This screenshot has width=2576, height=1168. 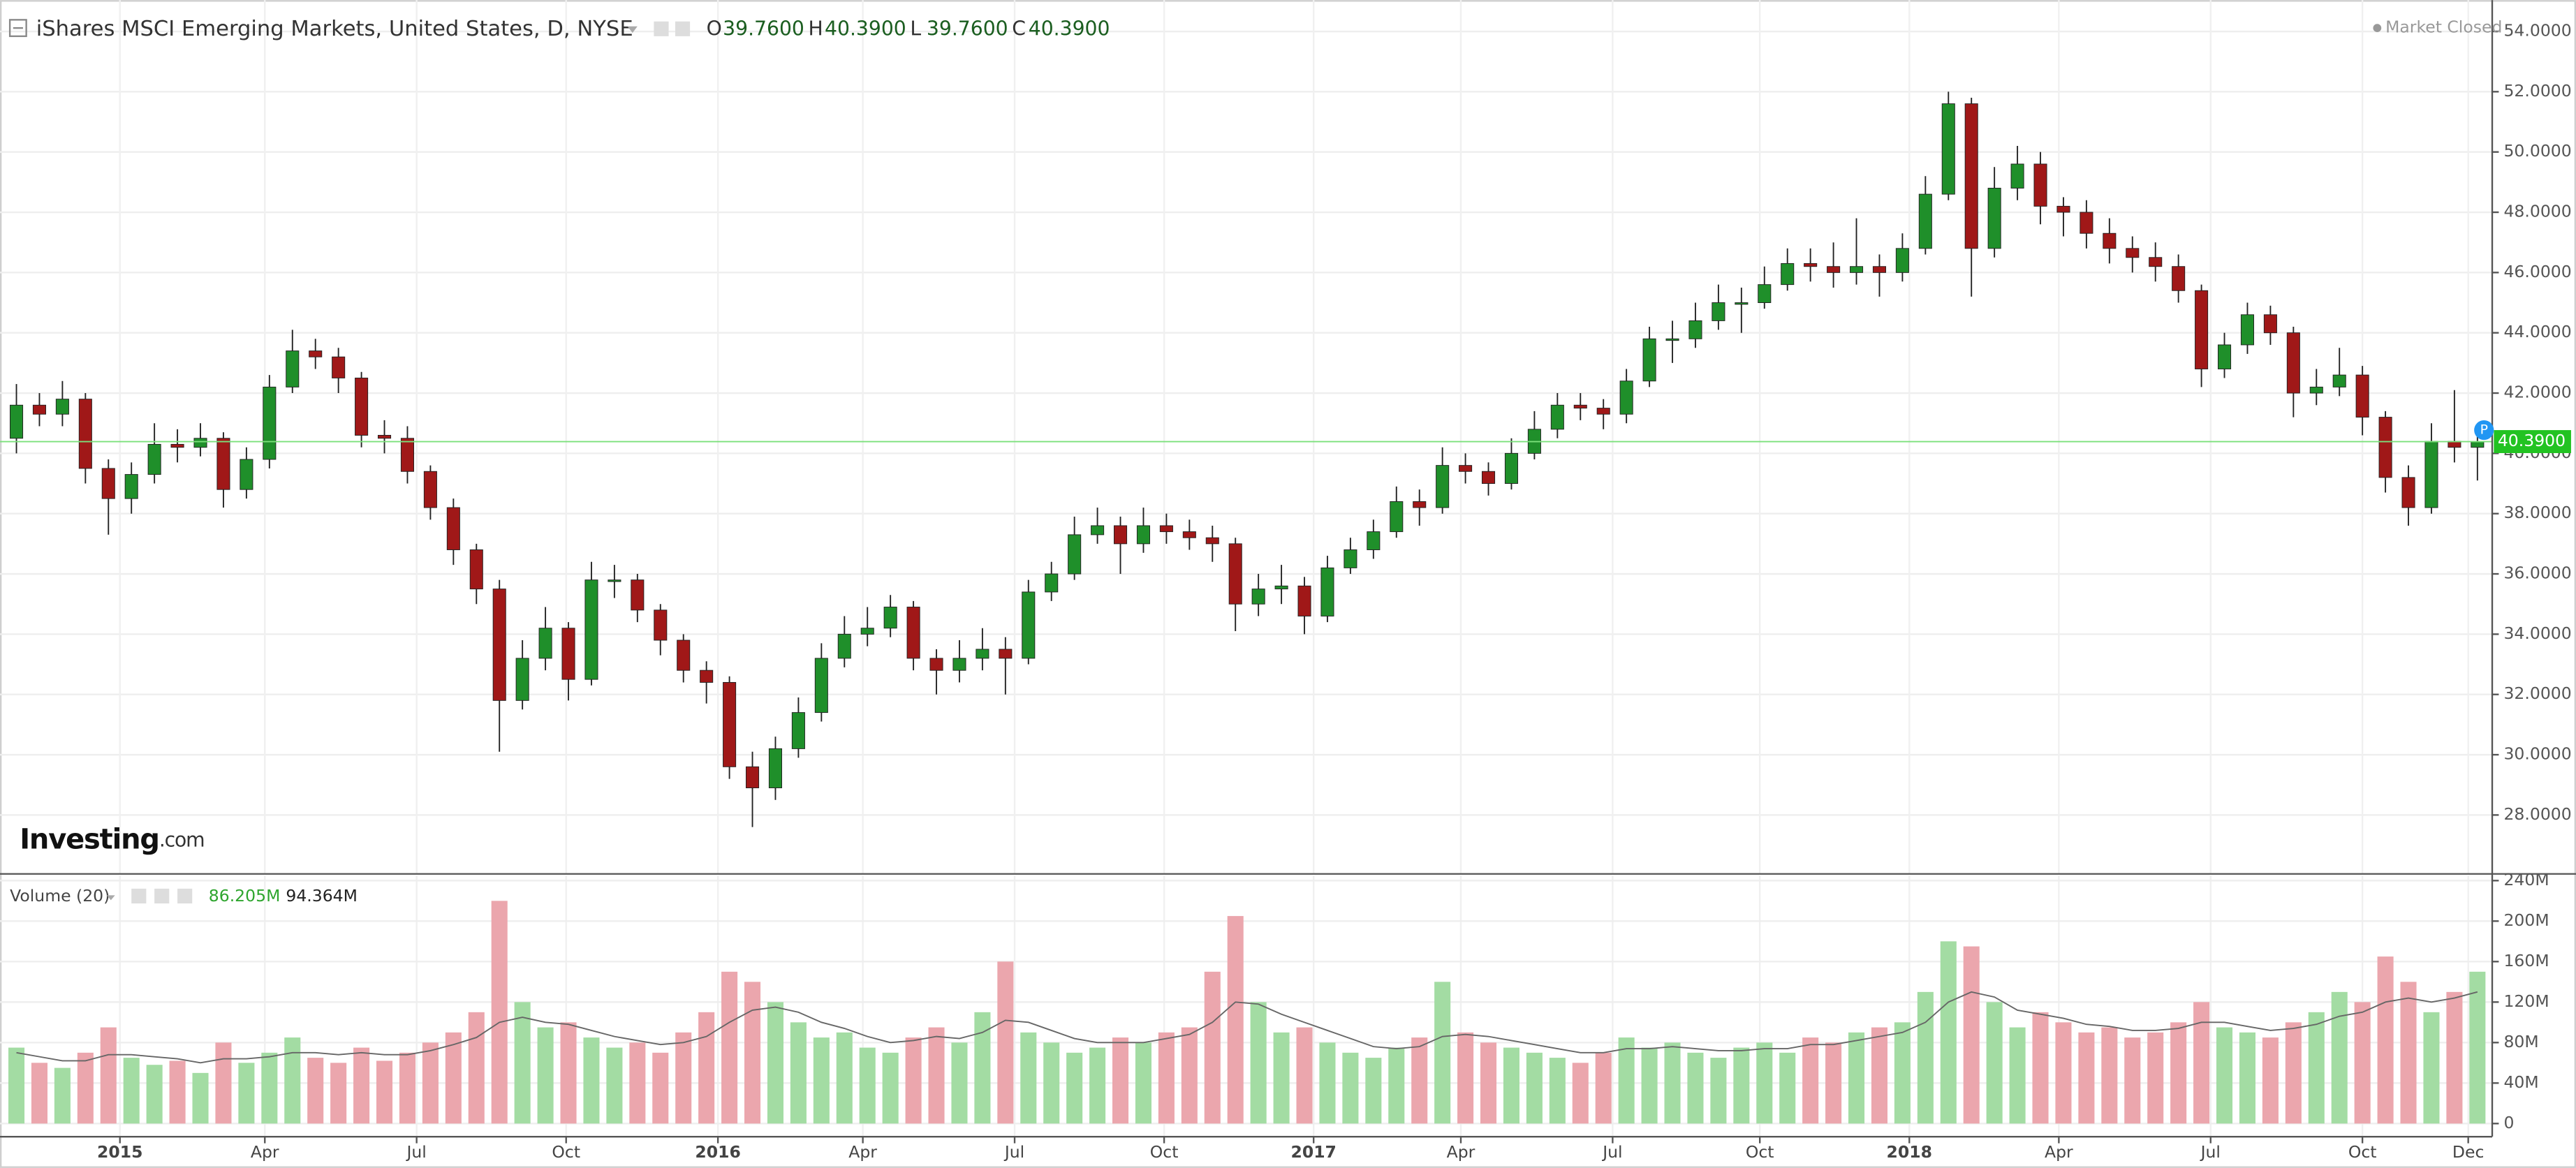 I want to click on market-status: Market Closed, so click(x=2443, y=27).